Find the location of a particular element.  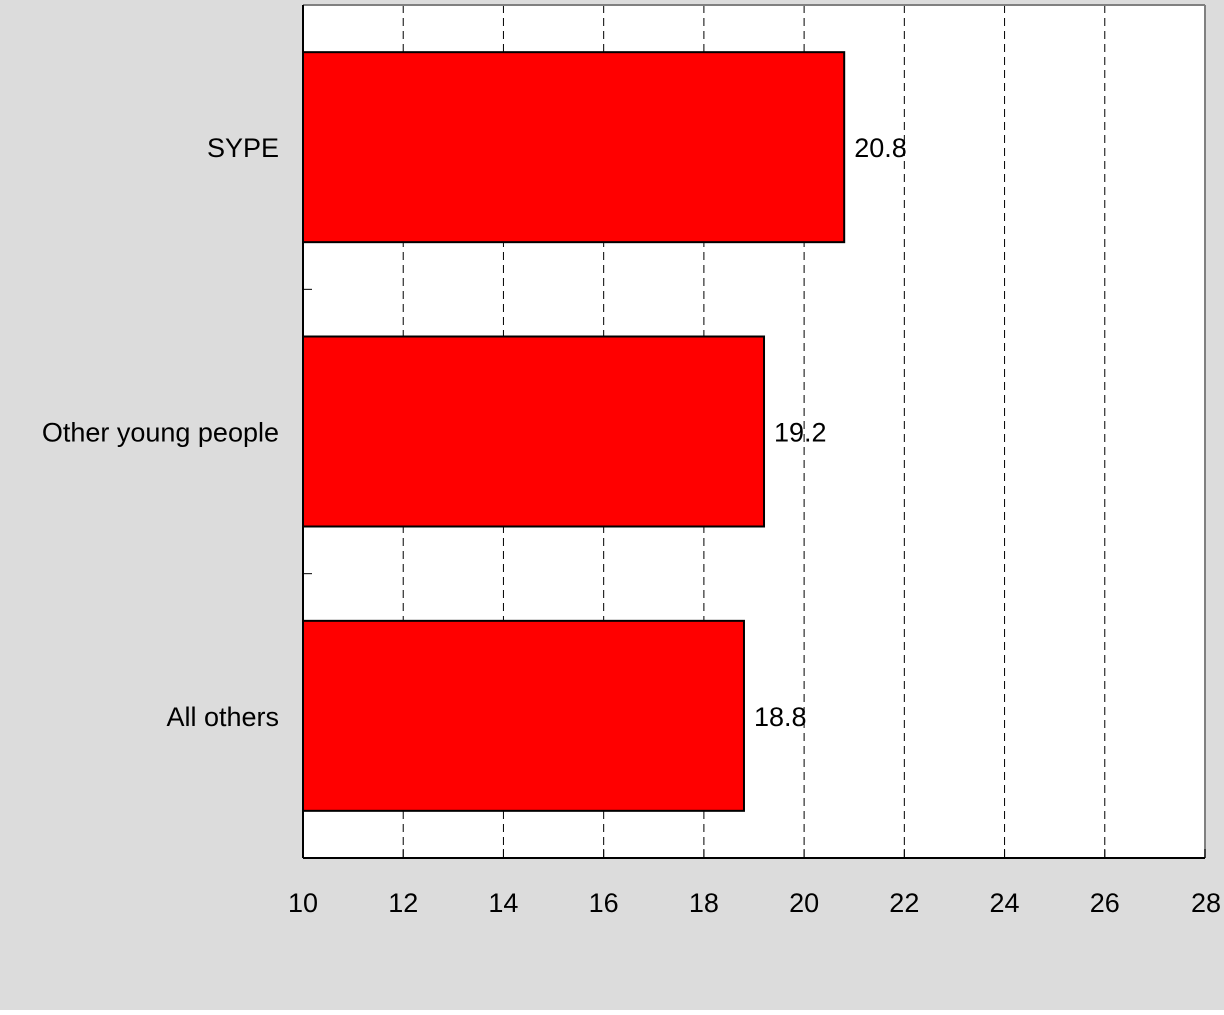

x-tick-label: 20 is located at coordinates (804, 903).